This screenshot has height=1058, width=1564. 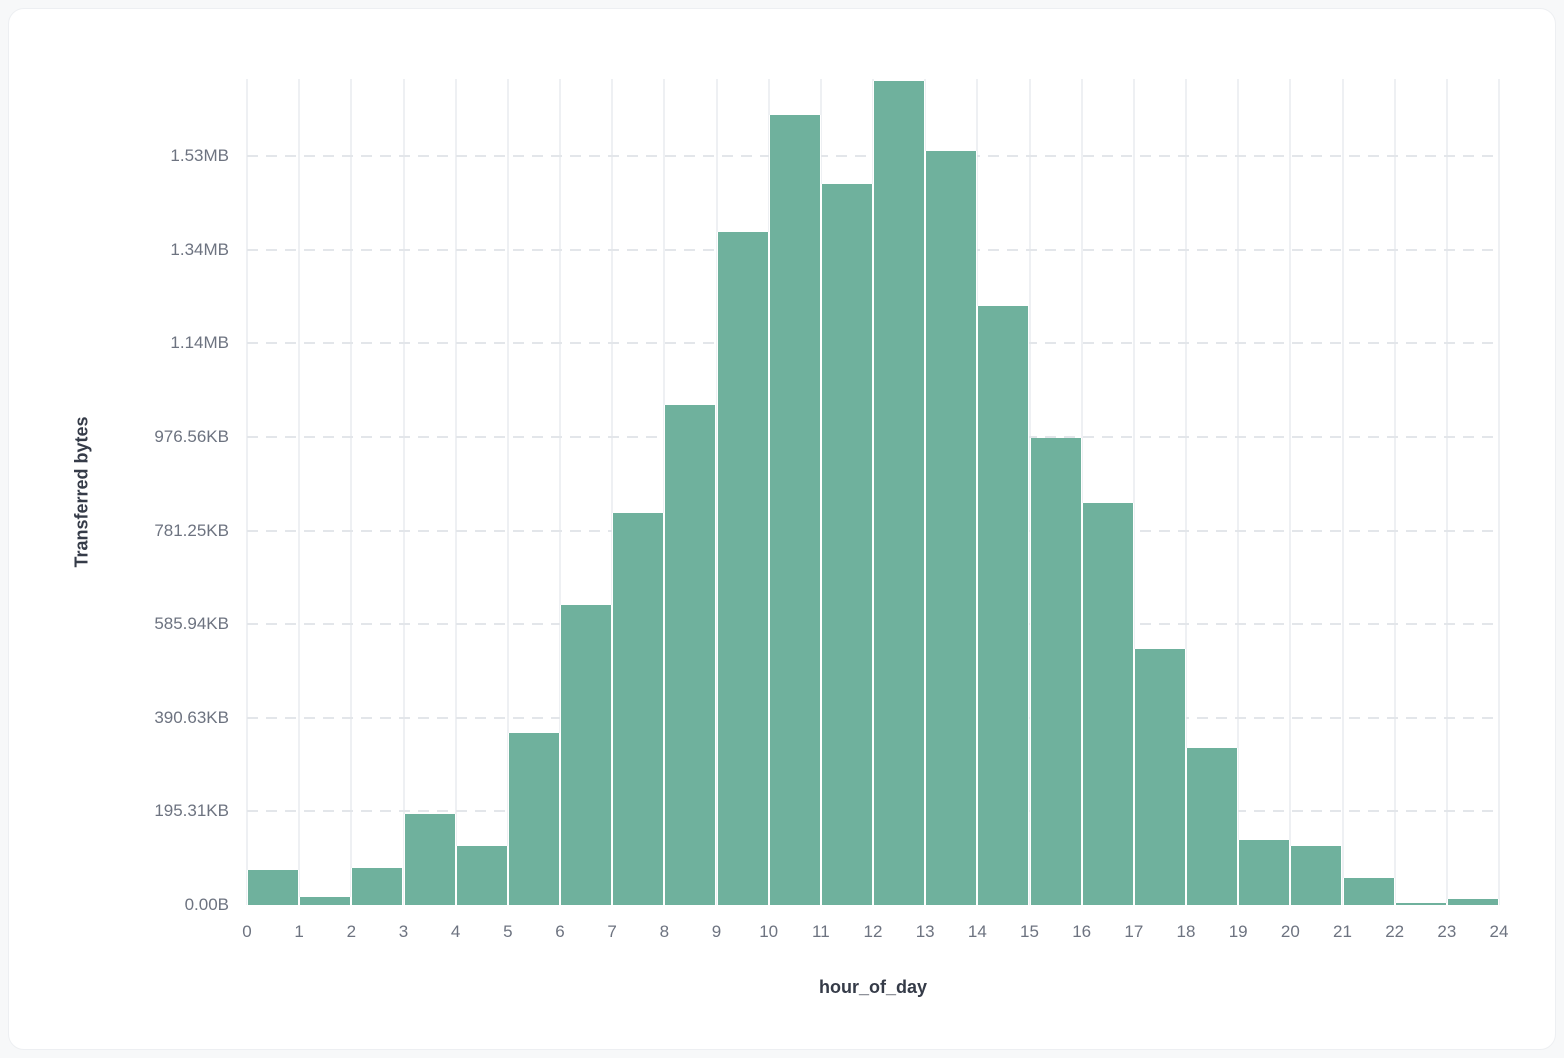 What do you see at coordinates (1029, 931) in the screenshot?
I see `x-axis-tick-label: 15` at bounding box center [1029, 931].